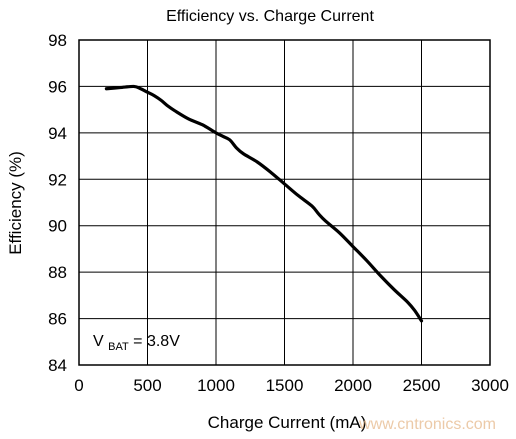  Describe the element at coordinates (57, 226) in the screenshot. I see `y-tick-label: 90` at that location.